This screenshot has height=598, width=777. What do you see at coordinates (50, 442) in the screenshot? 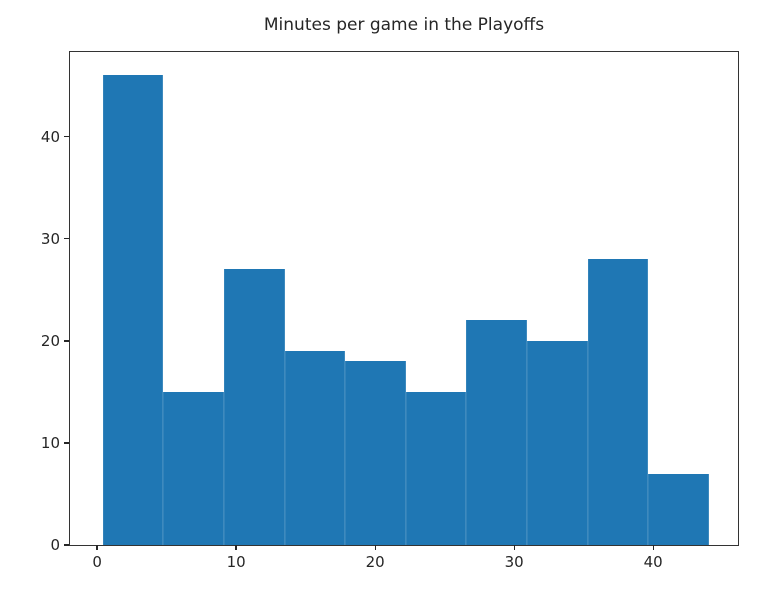
I see `y-tick-label: 10` at bounding box center [50, 442].